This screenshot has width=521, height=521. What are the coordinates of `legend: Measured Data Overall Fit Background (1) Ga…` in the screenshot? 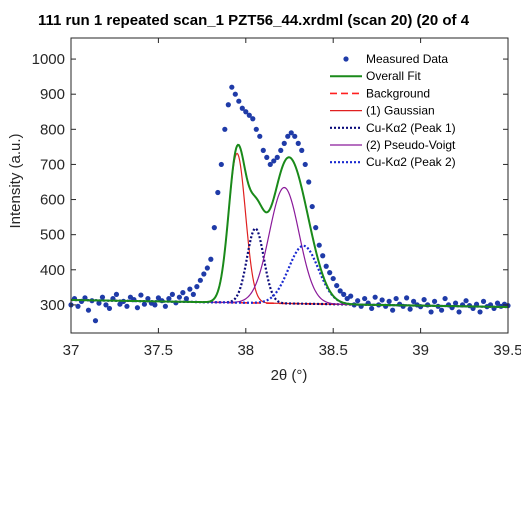 It's located at (393, 110).